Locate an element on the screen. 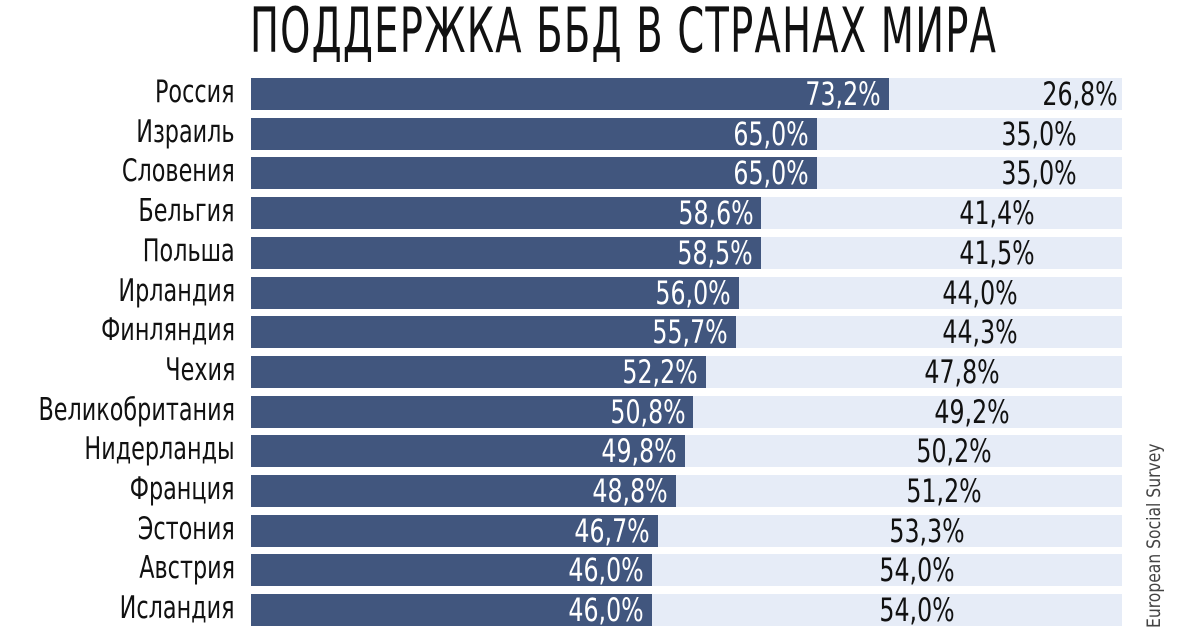 This screenshot has height=629, width=1200. country-label: Россия is located at coordinates (195, 92).